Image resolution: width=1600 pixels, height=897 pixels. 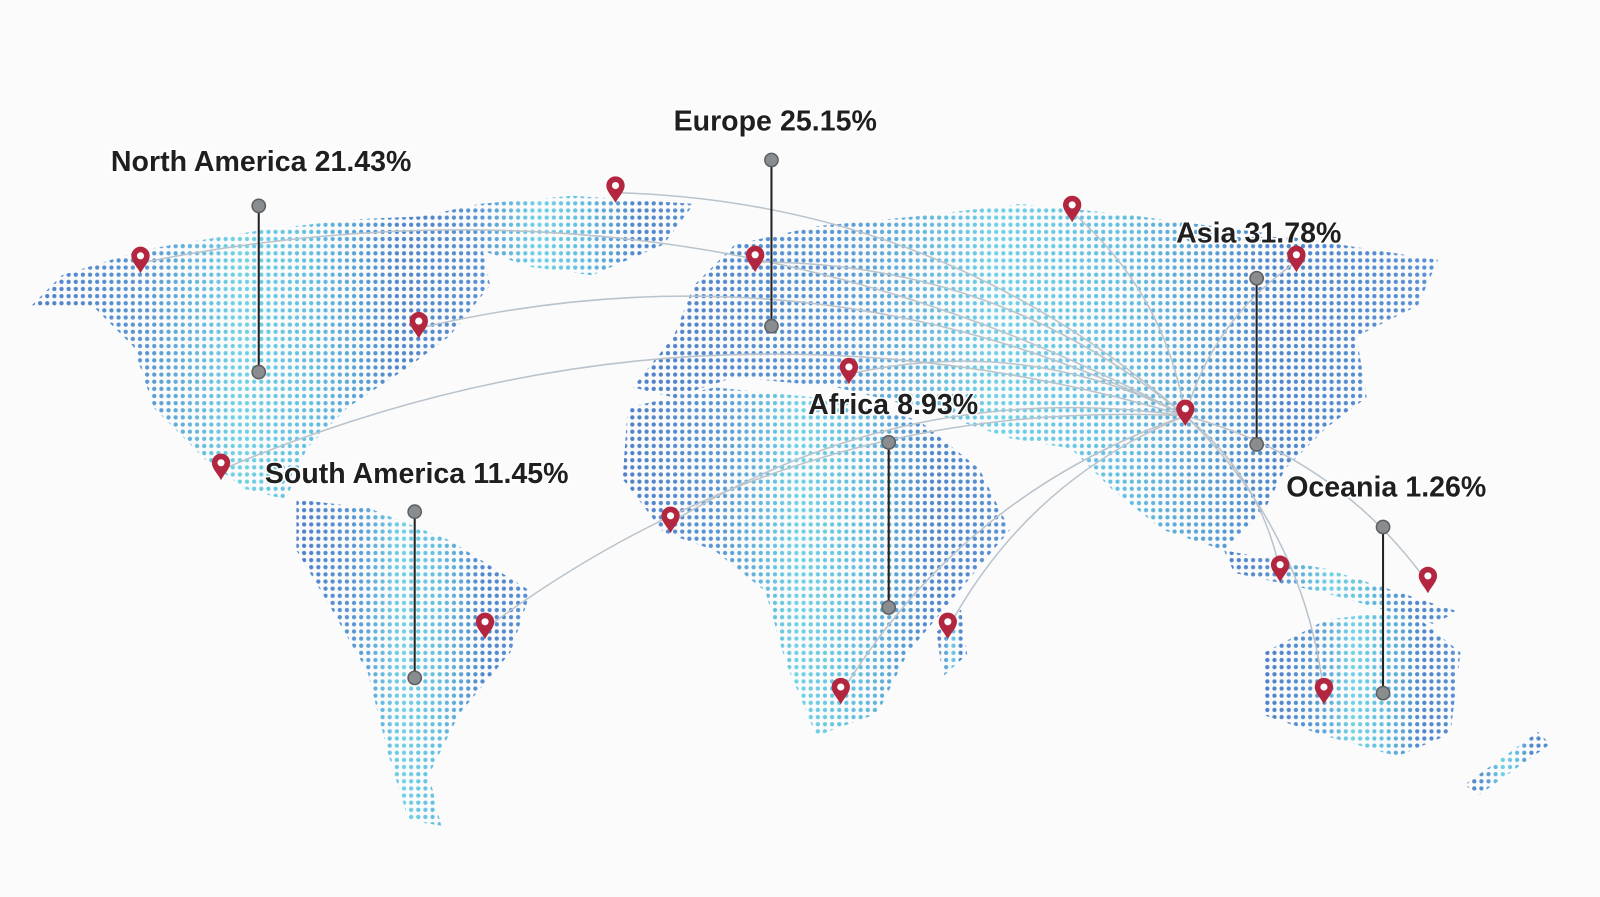 I want to click on region-label: Europe 25.15%, so click(x=775, y=121).